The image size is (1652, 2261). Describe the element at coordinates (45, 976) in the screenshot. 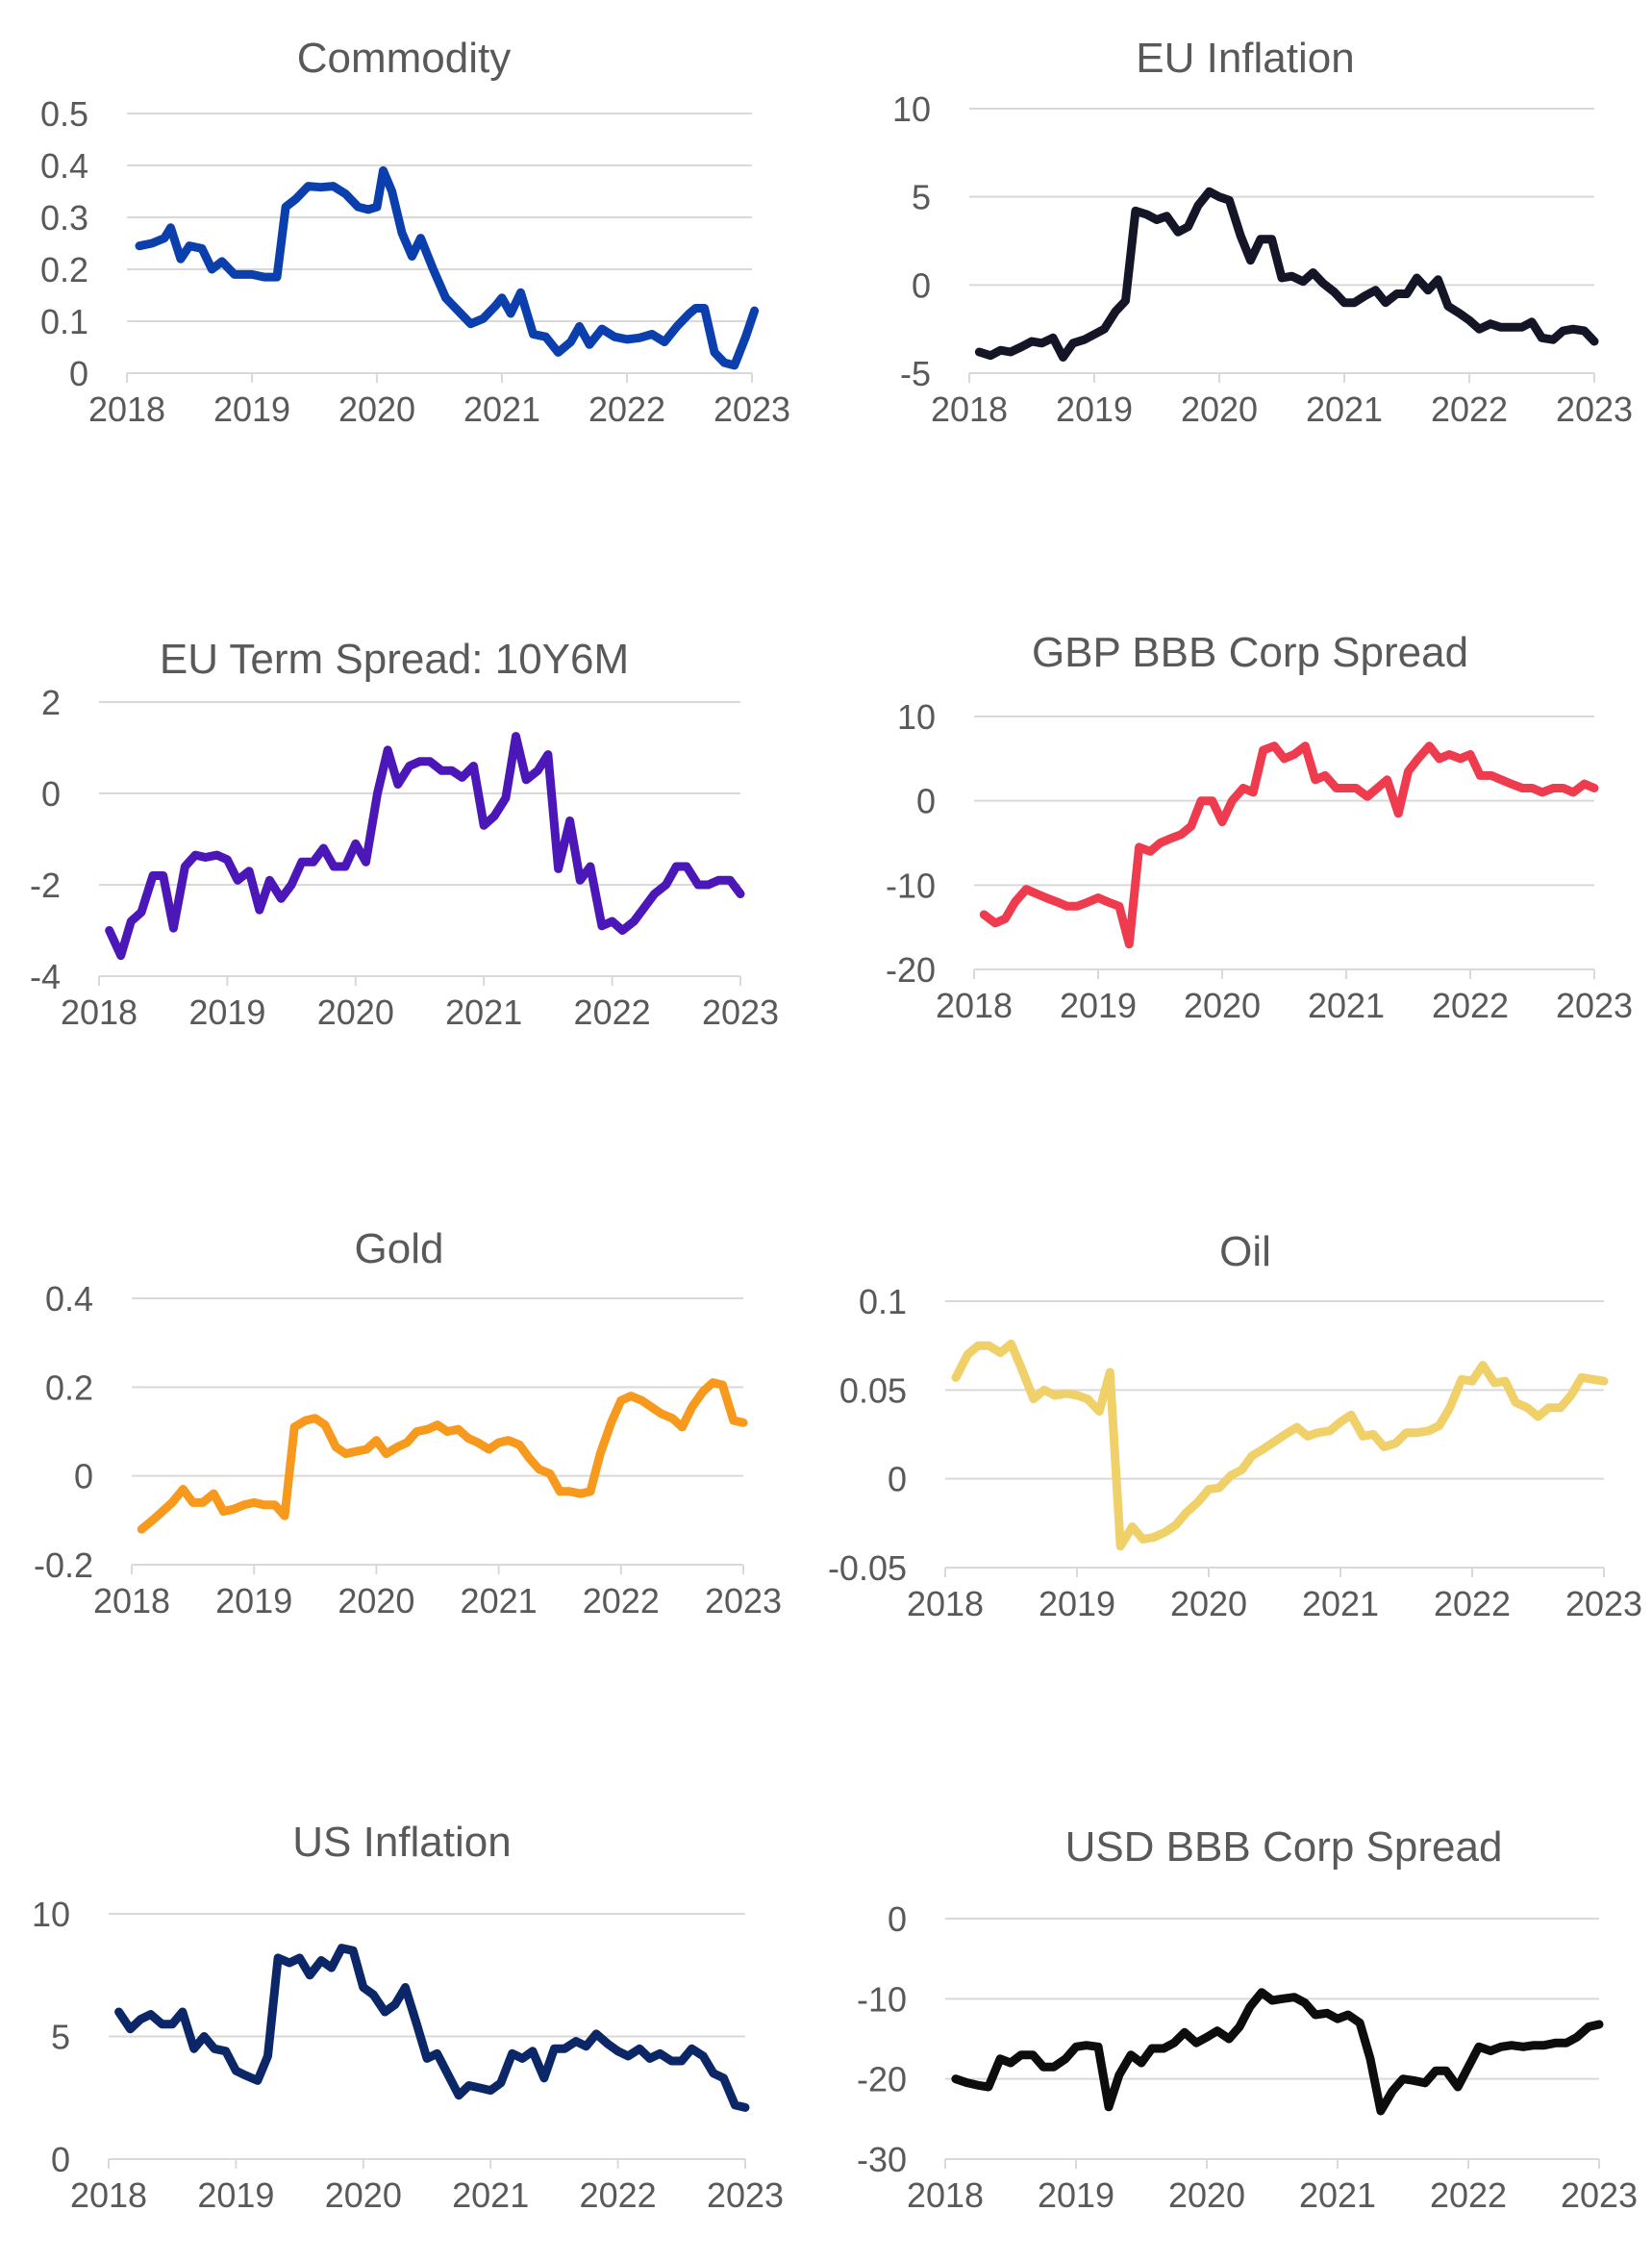

I see `y-tick-label: -4` at that location.